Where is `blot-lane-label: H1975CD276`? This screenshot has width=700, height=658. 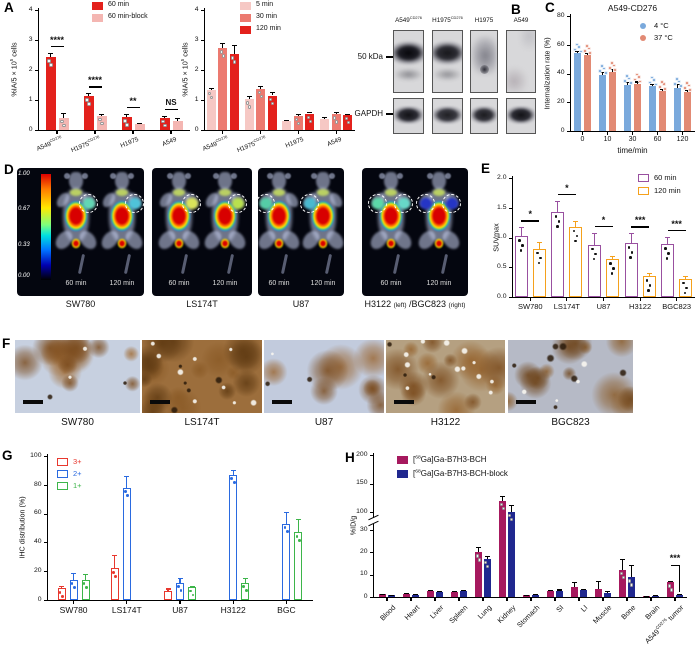 blot-lane-label: H1975CD276 is located at coordinates (447, 19).